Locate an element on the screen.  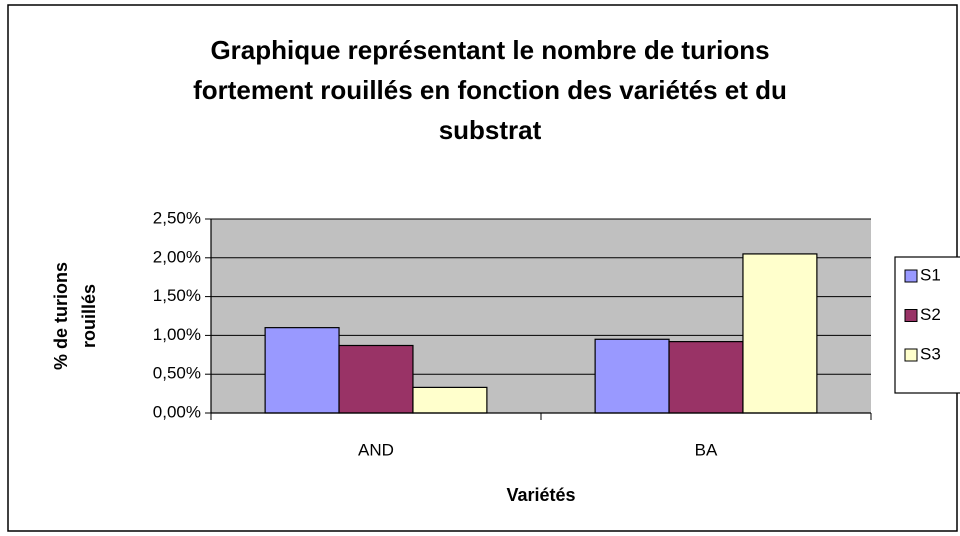
y-tick-label: 0,00% is located at coordinates (177, 411).